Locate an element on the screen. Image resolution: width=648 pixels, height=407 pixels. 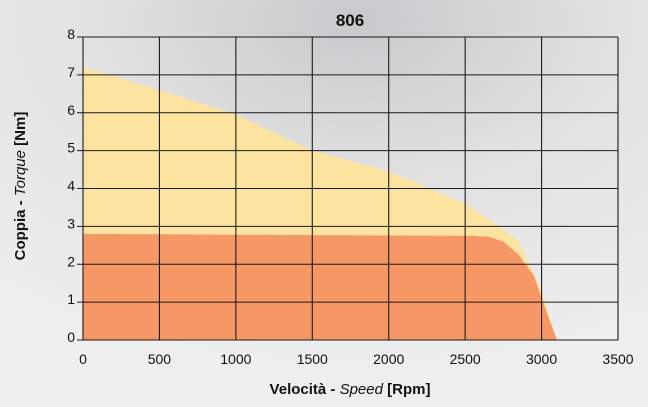
y-tick-label: 7 is located at coordinates (71, 72).